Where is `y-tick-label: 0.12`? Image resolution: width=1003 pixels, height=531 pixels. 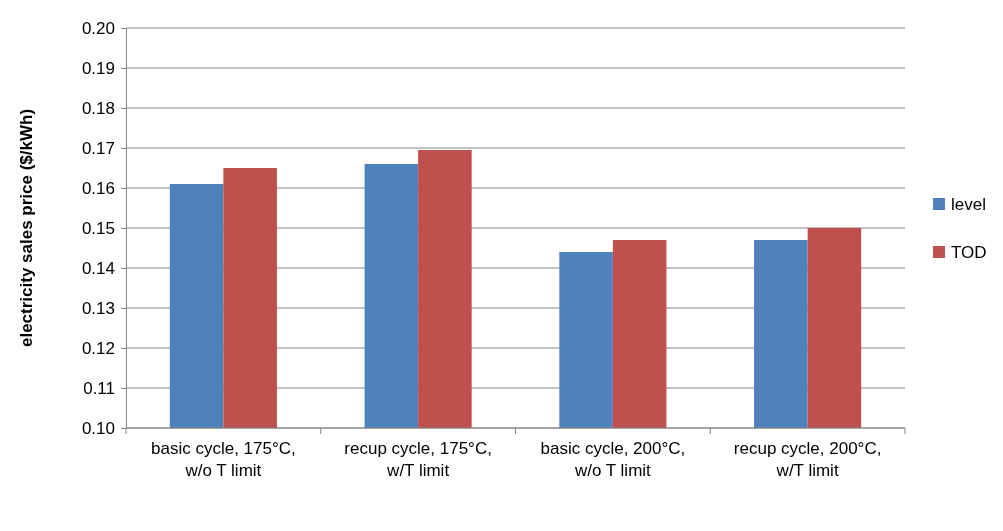
y-tick-label: 0.12 is located at coordinates (98, 348).